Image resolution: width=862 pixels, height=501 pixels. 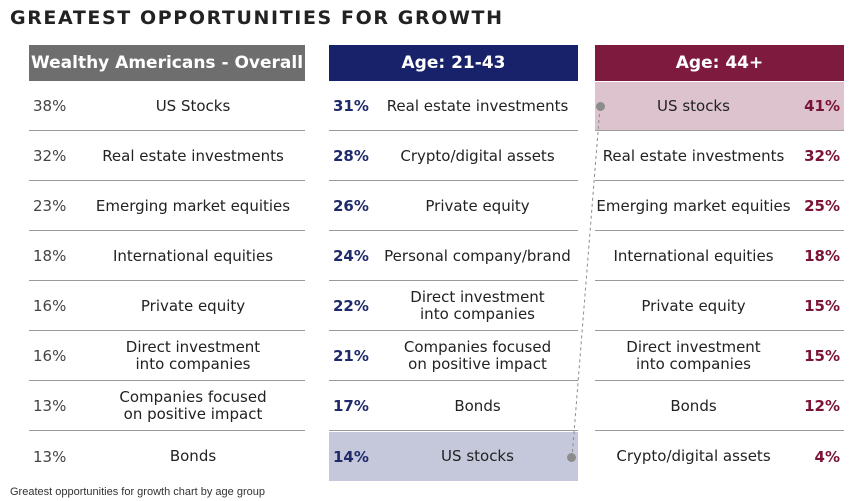 I want to click on table-row: 21% Companies focused on positive impact, so click(x=453, y=356).